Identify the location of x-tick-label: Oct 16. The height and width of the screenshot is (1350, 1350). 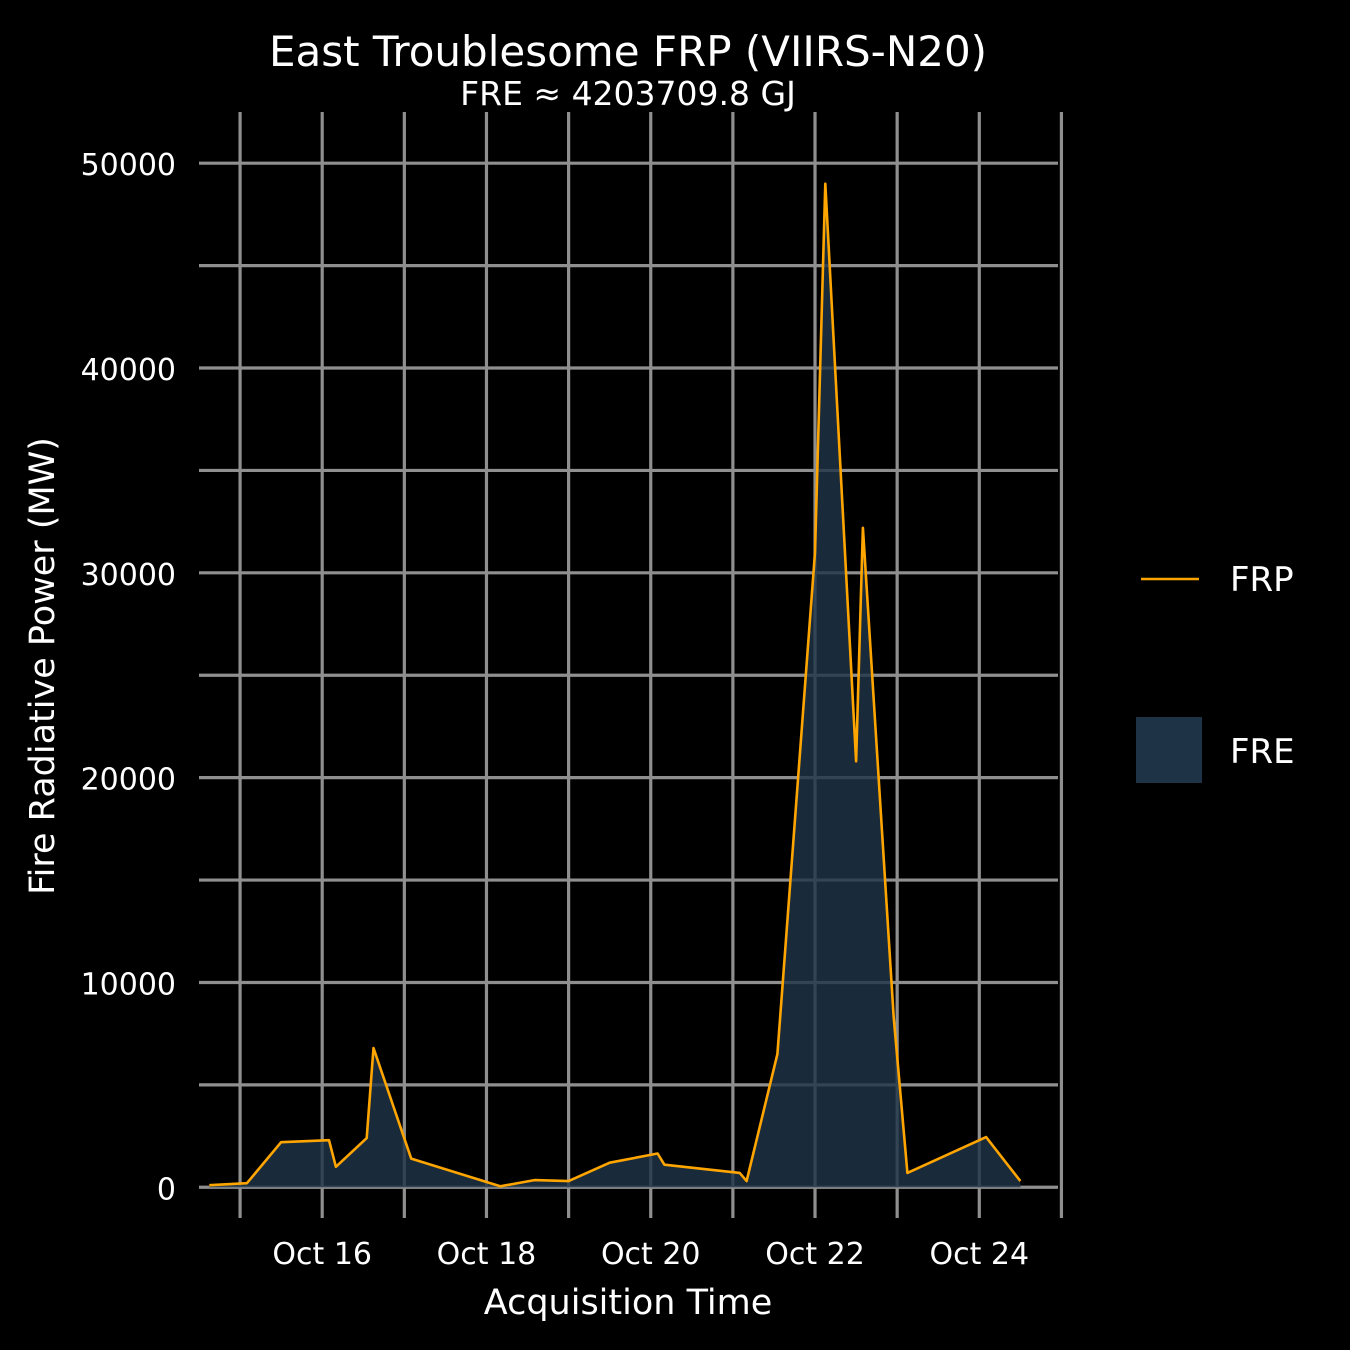
(322, 1254).